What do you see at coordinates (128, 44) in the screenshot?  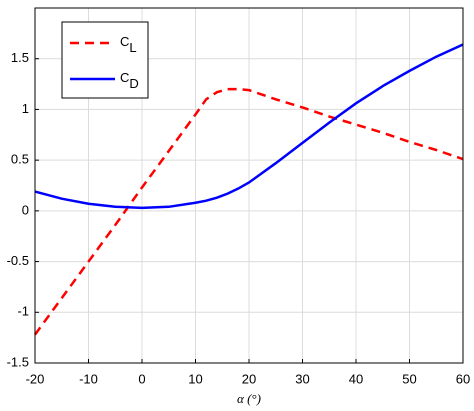 I see `legend-label: CL` at bounding box center [128, 44].